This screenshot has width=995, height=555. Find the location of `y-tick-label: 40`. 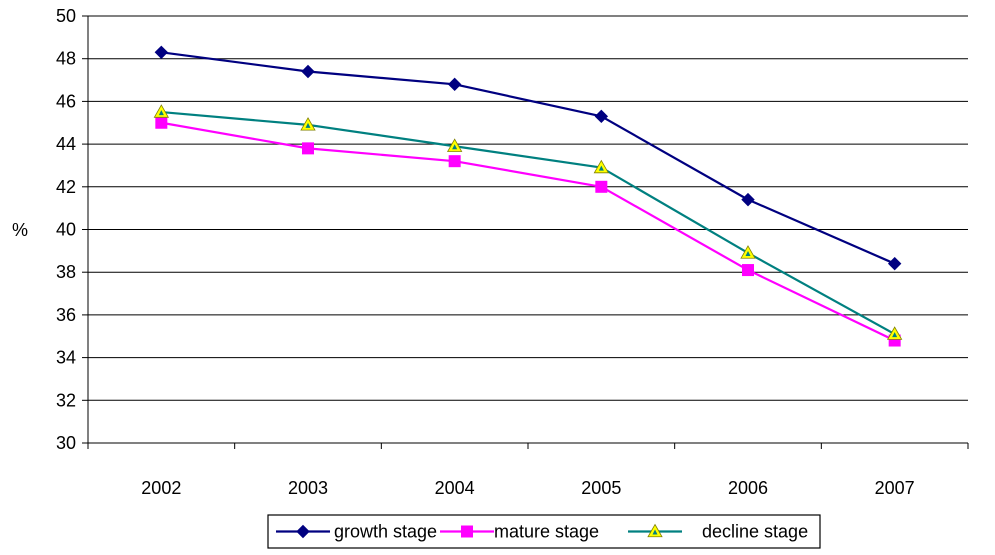

y-tick-label: 40 is located at coordinates (66, 230).